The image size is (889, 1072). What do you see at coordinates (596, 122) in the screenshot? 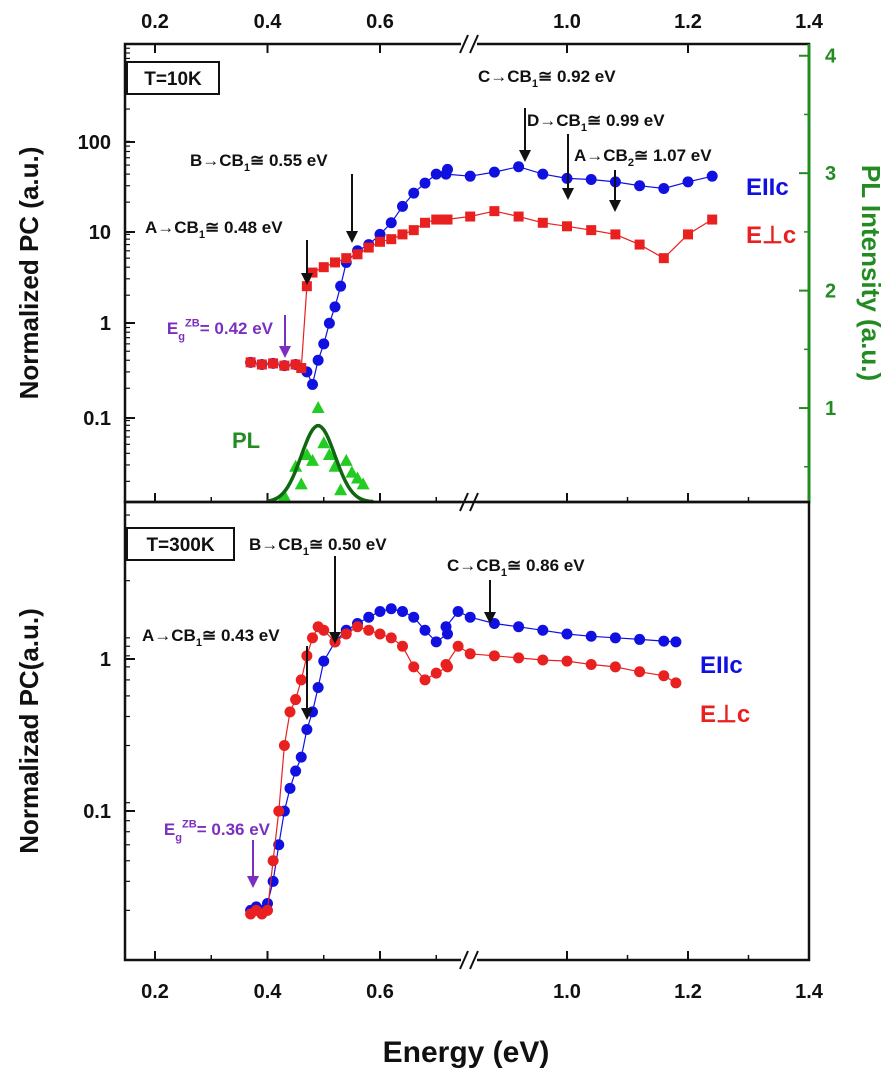
I see `transition-label: D→CB1≅ 0.99 eV` at bounding box center [596, 122].